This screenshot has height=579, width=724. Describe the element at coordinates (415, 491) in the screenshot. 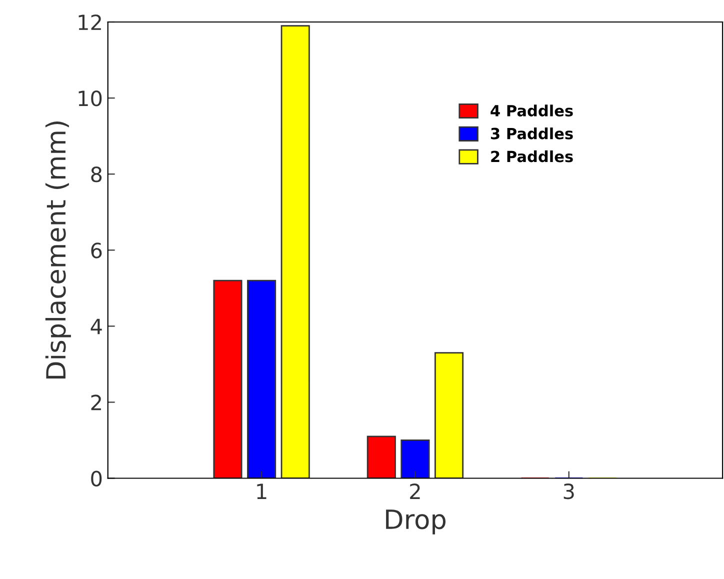

I see `x-tick-label: 2` at that location.